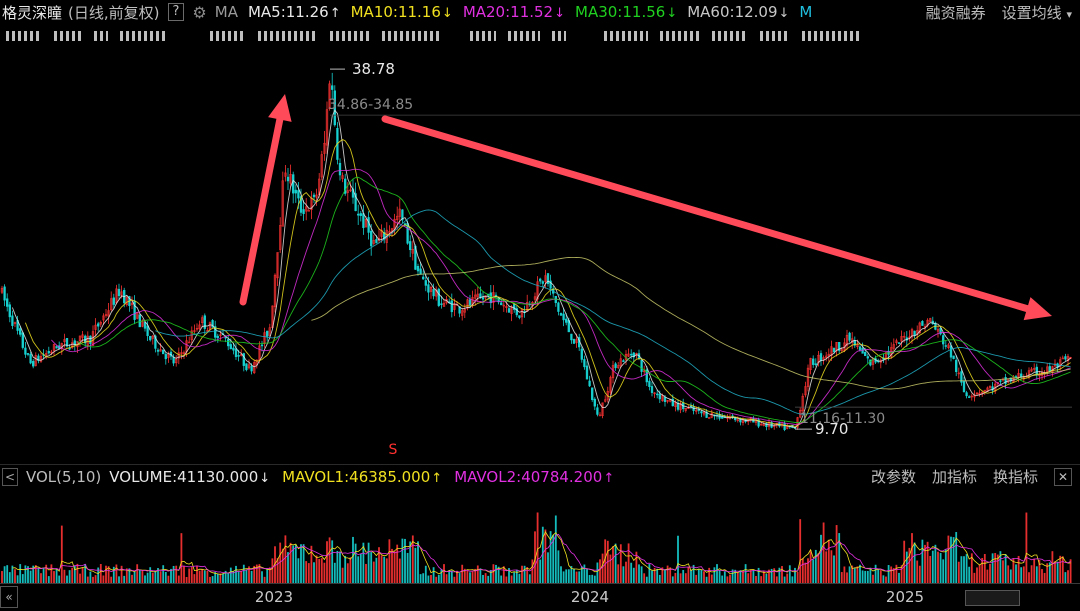 Image resolution: width=1080 pixels, height=611 pixels. Describe the element at coordinates (176, 12) in the screenshot. I see `help-button: ?` at that location.